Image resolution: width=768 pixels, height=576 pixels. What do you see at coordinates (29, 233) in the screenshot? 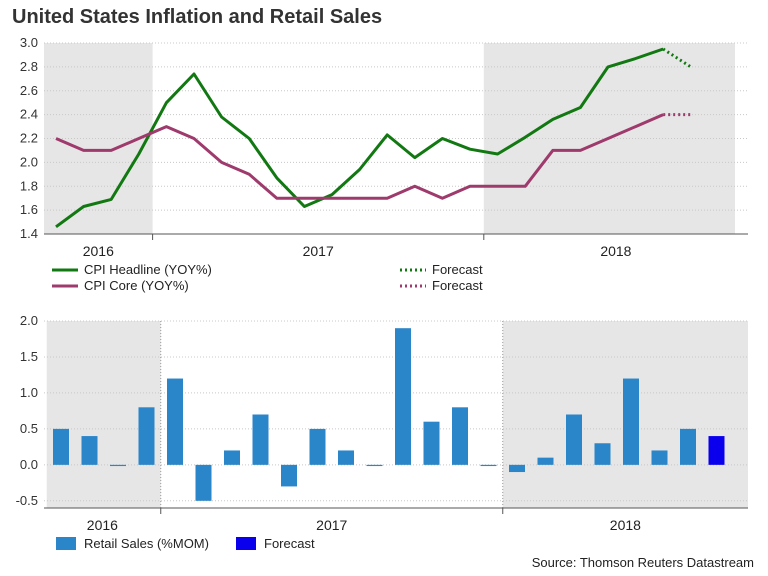
I see `y-tick-label: 1.4` at bounding box center [29, 233].